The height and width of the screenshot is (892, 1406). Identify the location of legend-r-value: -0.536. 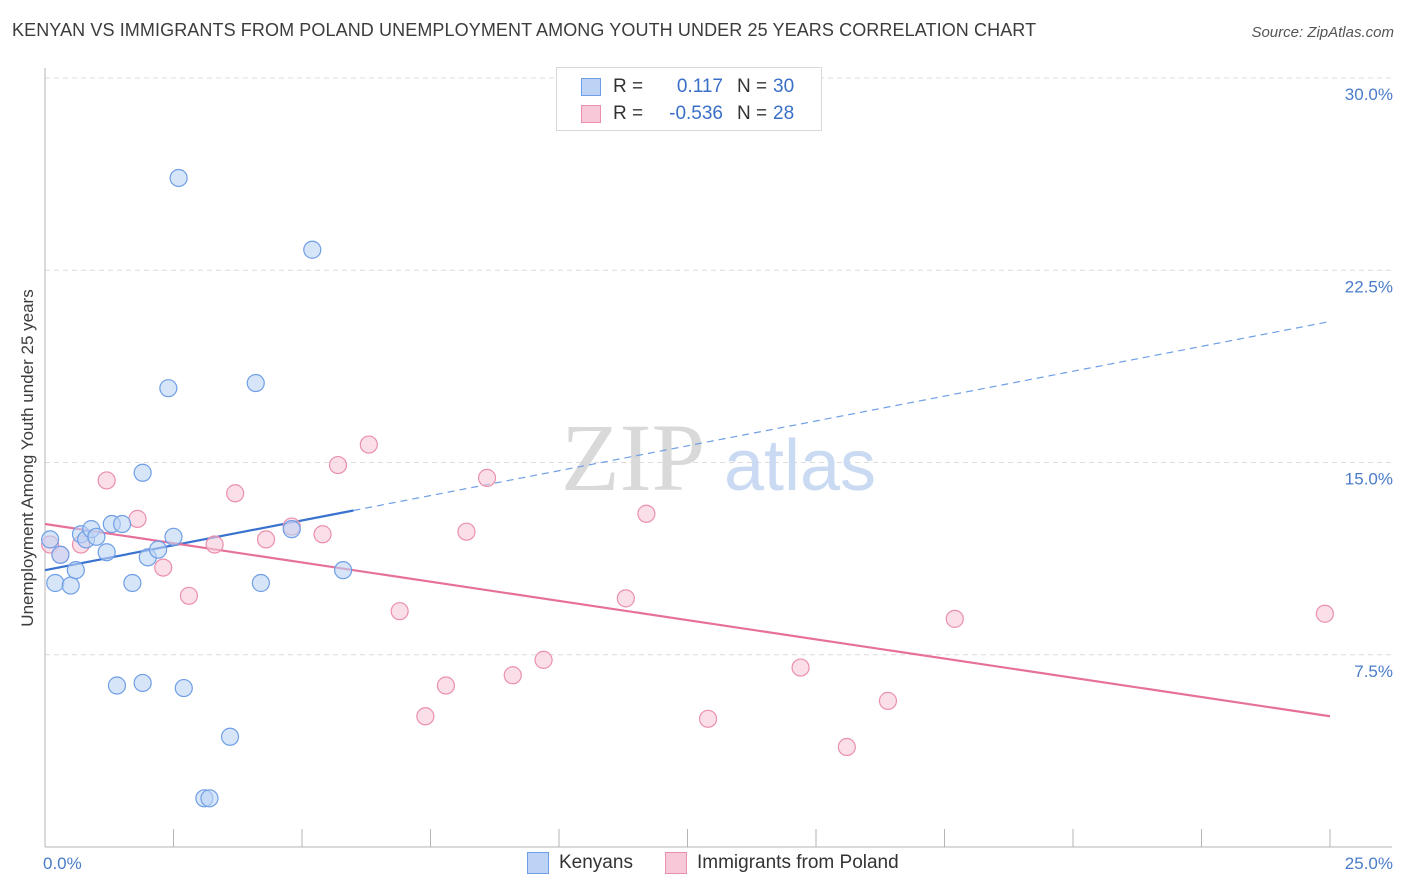
(696, 113).